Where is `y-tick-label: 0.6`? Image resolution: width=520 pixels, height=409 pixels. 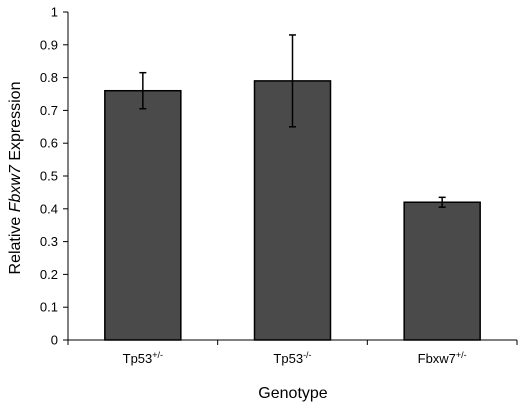 y-tick-label: 0.6 is located at coordinates (49, 143).